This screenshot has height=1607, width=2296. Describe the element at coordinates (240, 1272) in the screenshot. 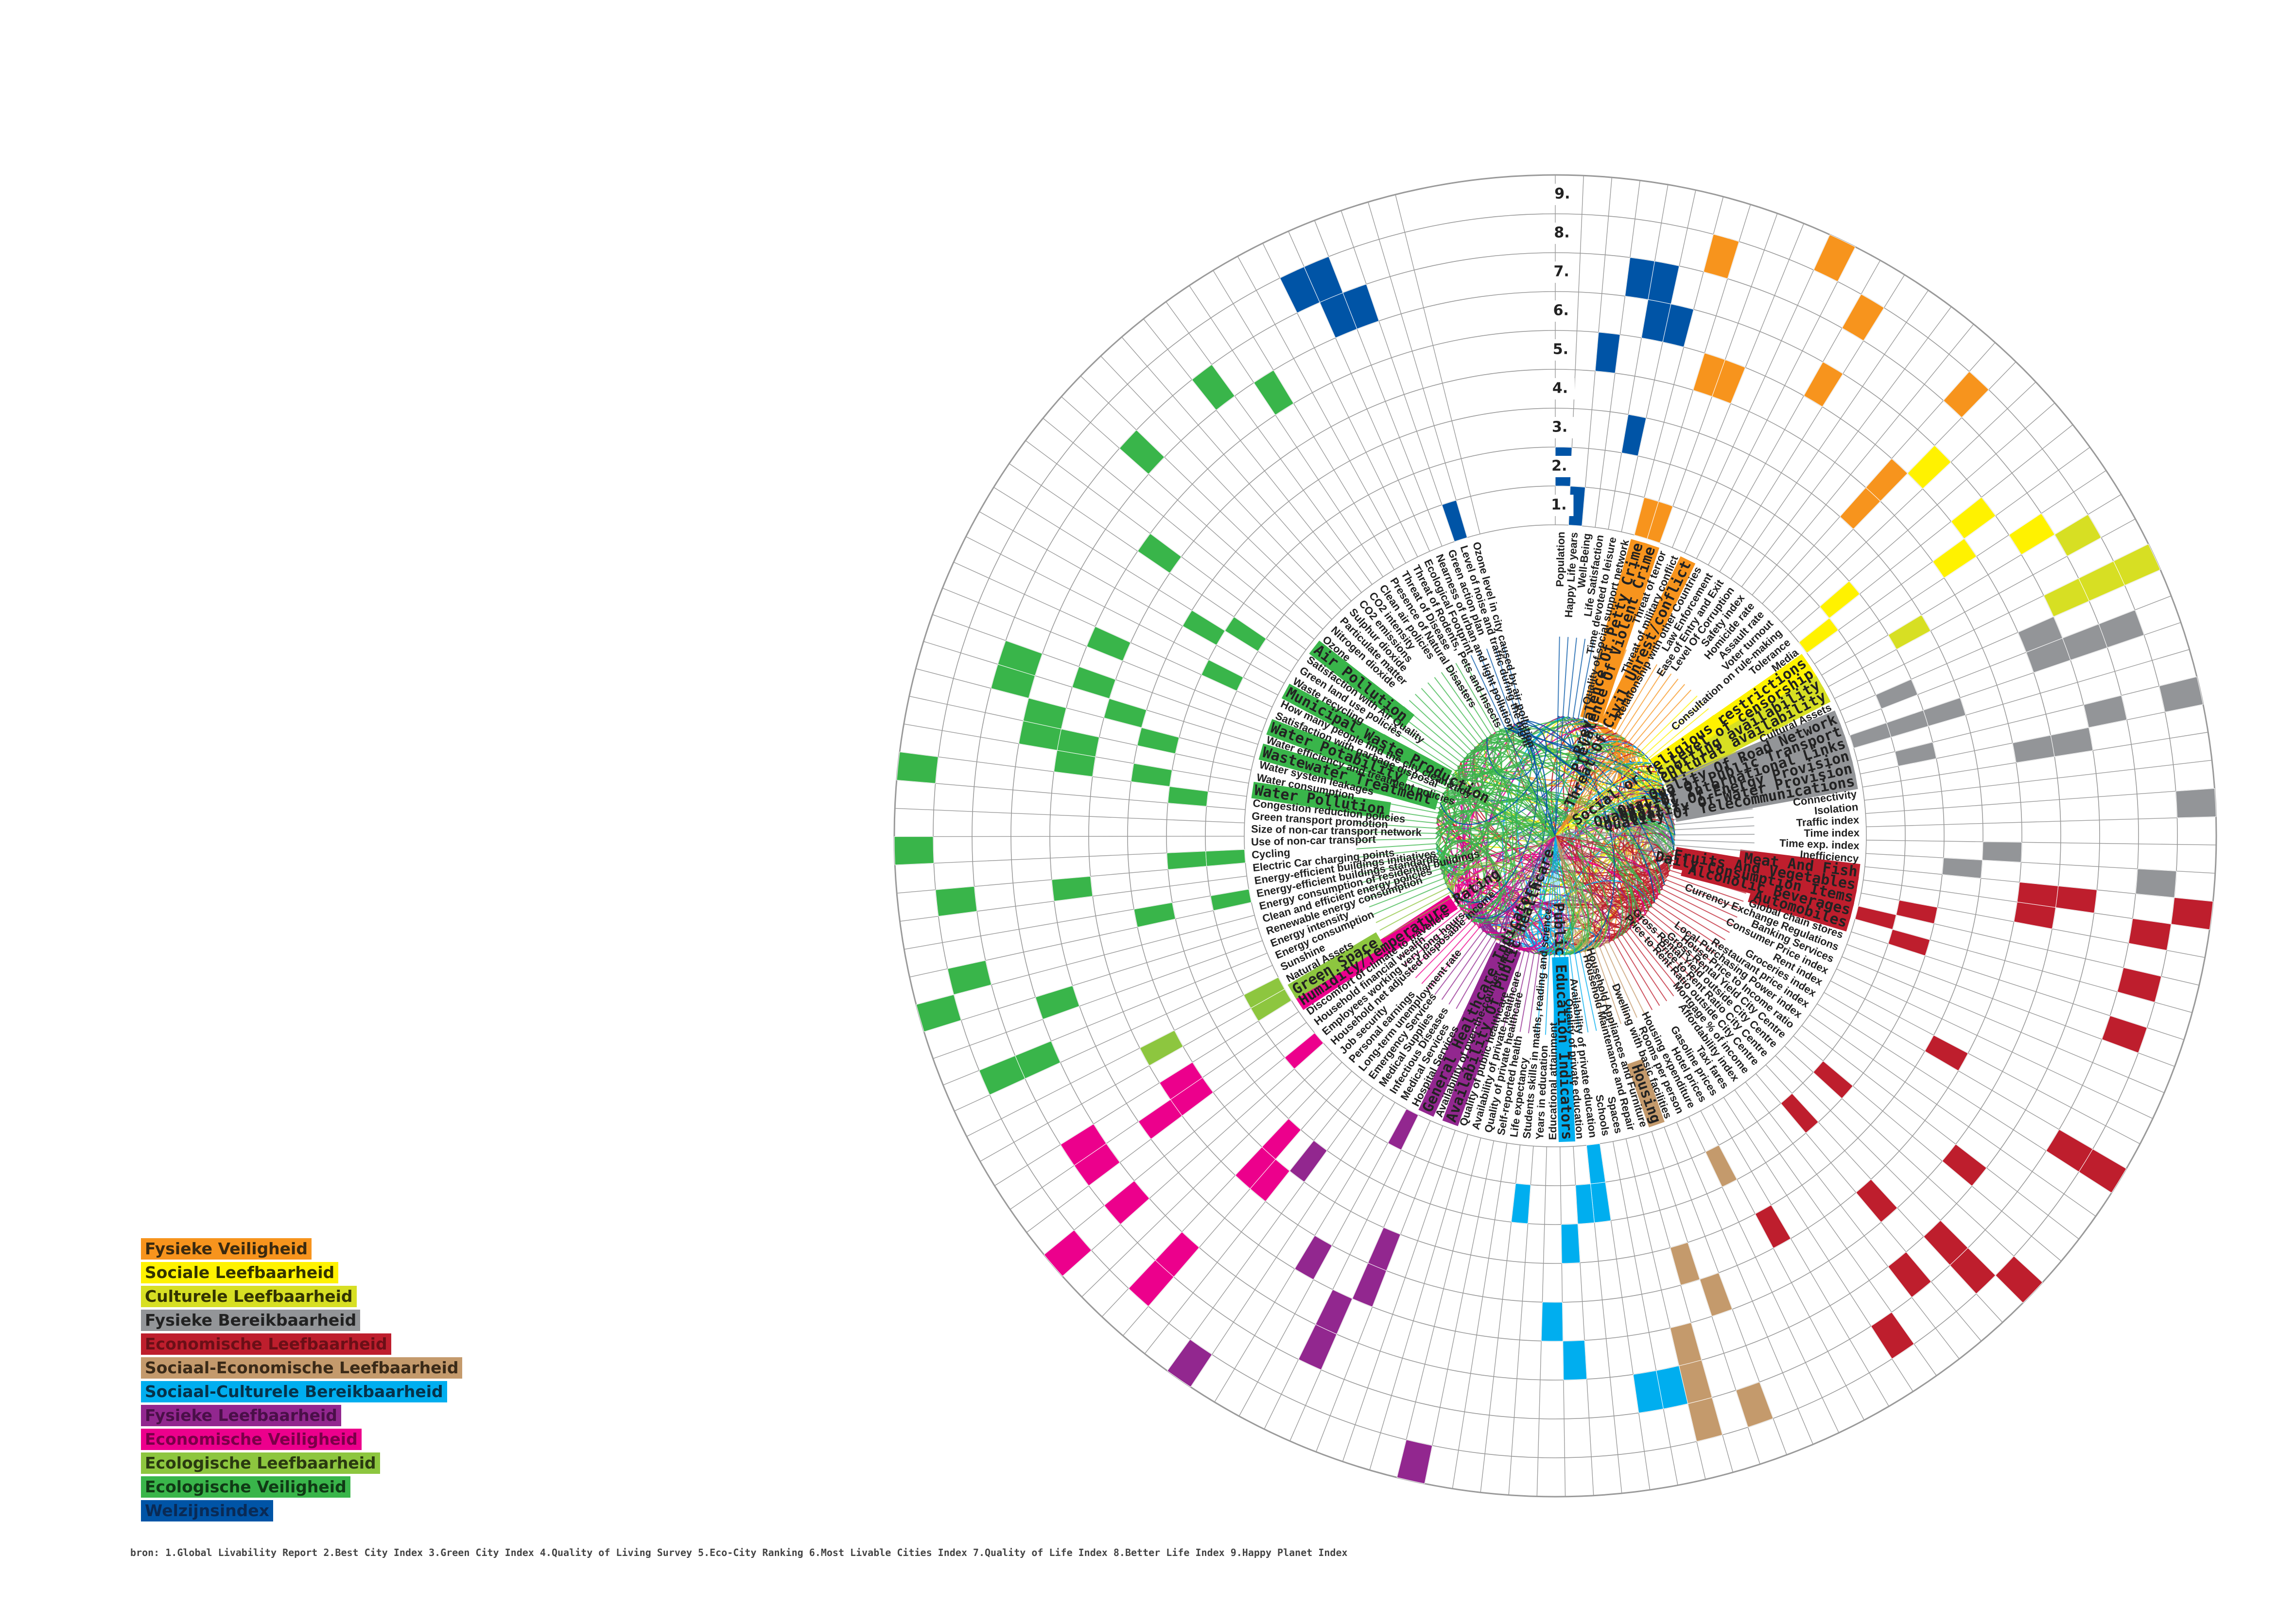

I see `legend-label: Sociale Leefbaarheid` at that location.